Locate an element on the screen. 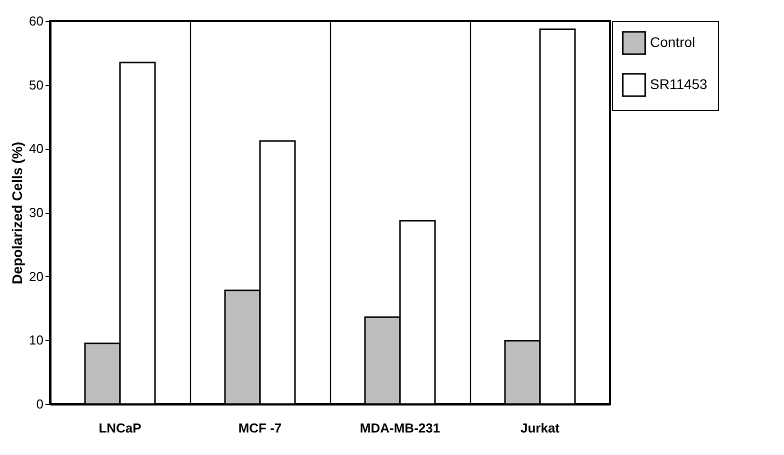  legend-label: Control is located at coordinates (673, 42).